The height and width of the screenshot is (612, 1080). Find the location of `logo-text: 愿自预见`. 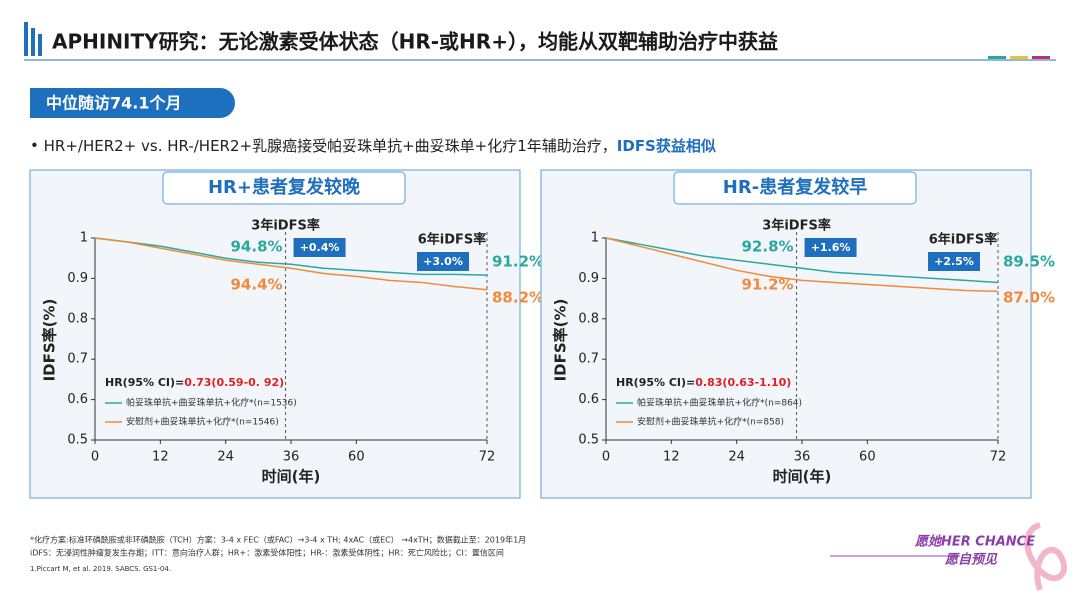

logo-text: 愿自预见 is located at coordinates (971, 560).